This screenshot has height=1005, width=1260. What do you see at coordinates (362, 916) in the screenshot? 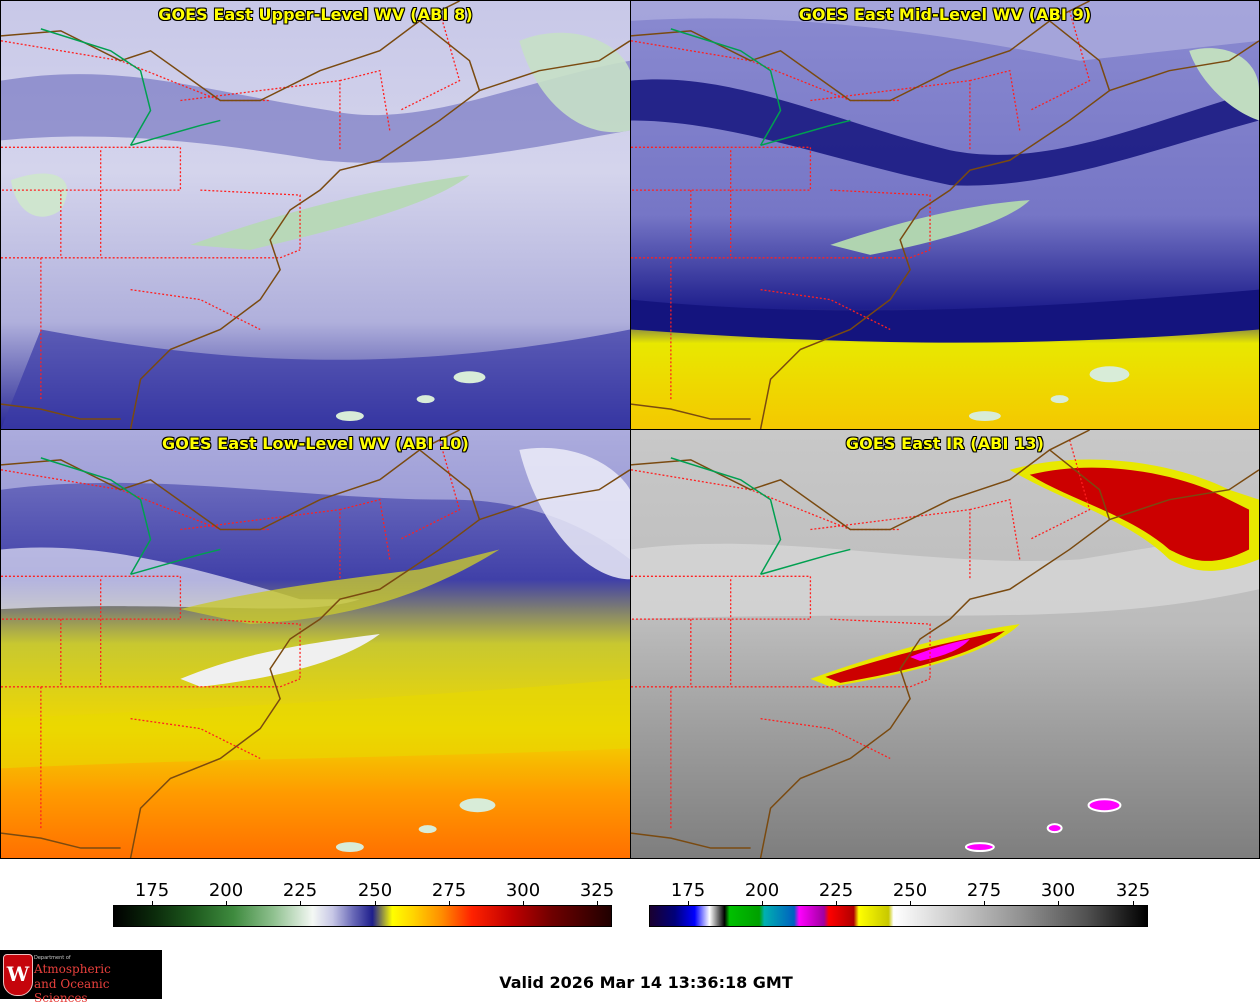
I see `wv-colorbar-gradient` at bounding box center [362, 916].